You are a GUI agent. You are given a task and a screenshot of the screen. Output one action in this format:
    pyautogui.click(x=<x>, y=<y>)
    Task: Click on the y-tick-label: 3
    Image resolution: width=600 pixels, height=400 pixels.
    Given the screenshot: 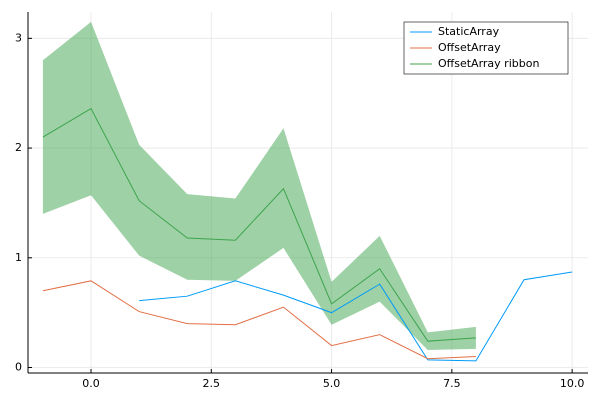 What is the action you would take?
    pyautogui.click(x=18, y=37)
    